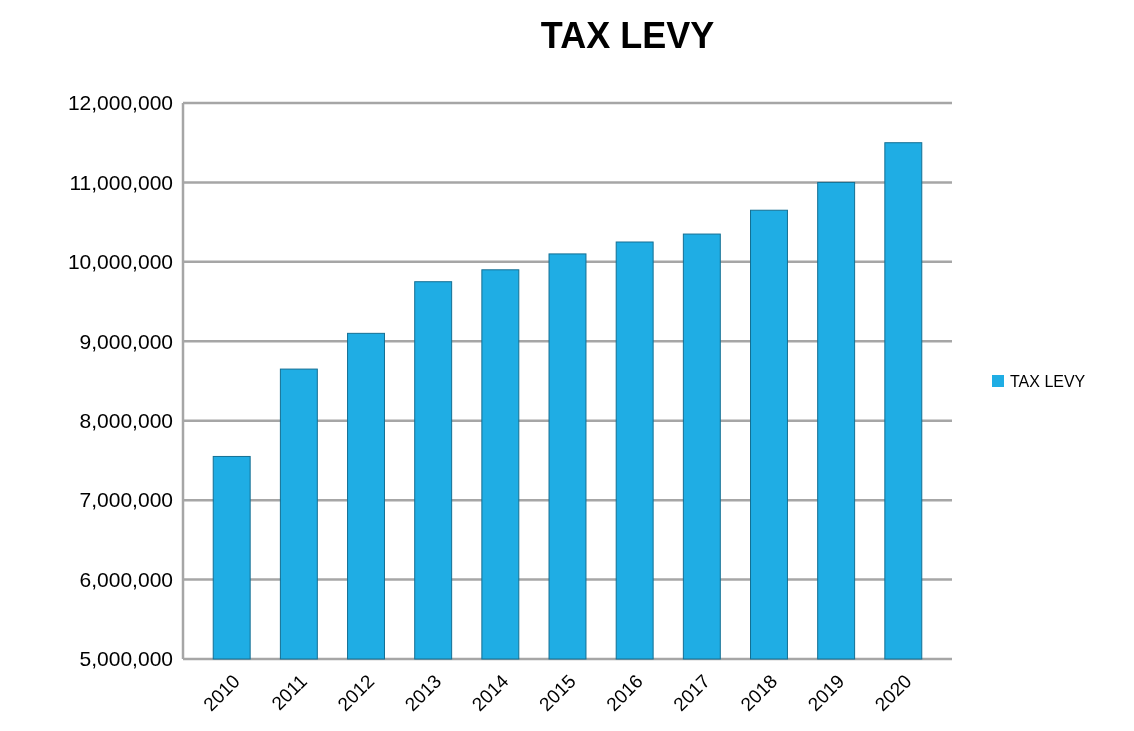 This screenshot has height=731, width=1134. What do you see at coordinates (120, 103) in the screenshot?
I see `y-tick-label: 12,000,000` at bounding box center [120, 103].